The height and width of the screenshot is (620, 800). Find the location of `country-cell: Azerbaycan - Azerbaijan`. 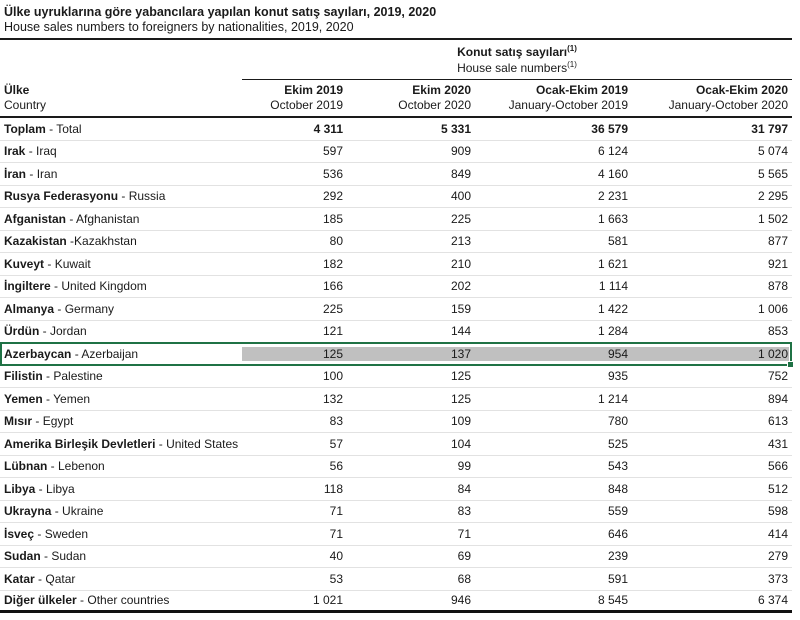

country-cell: Azerbaycan - Azerbaijan is located at coordinates (121, 354).